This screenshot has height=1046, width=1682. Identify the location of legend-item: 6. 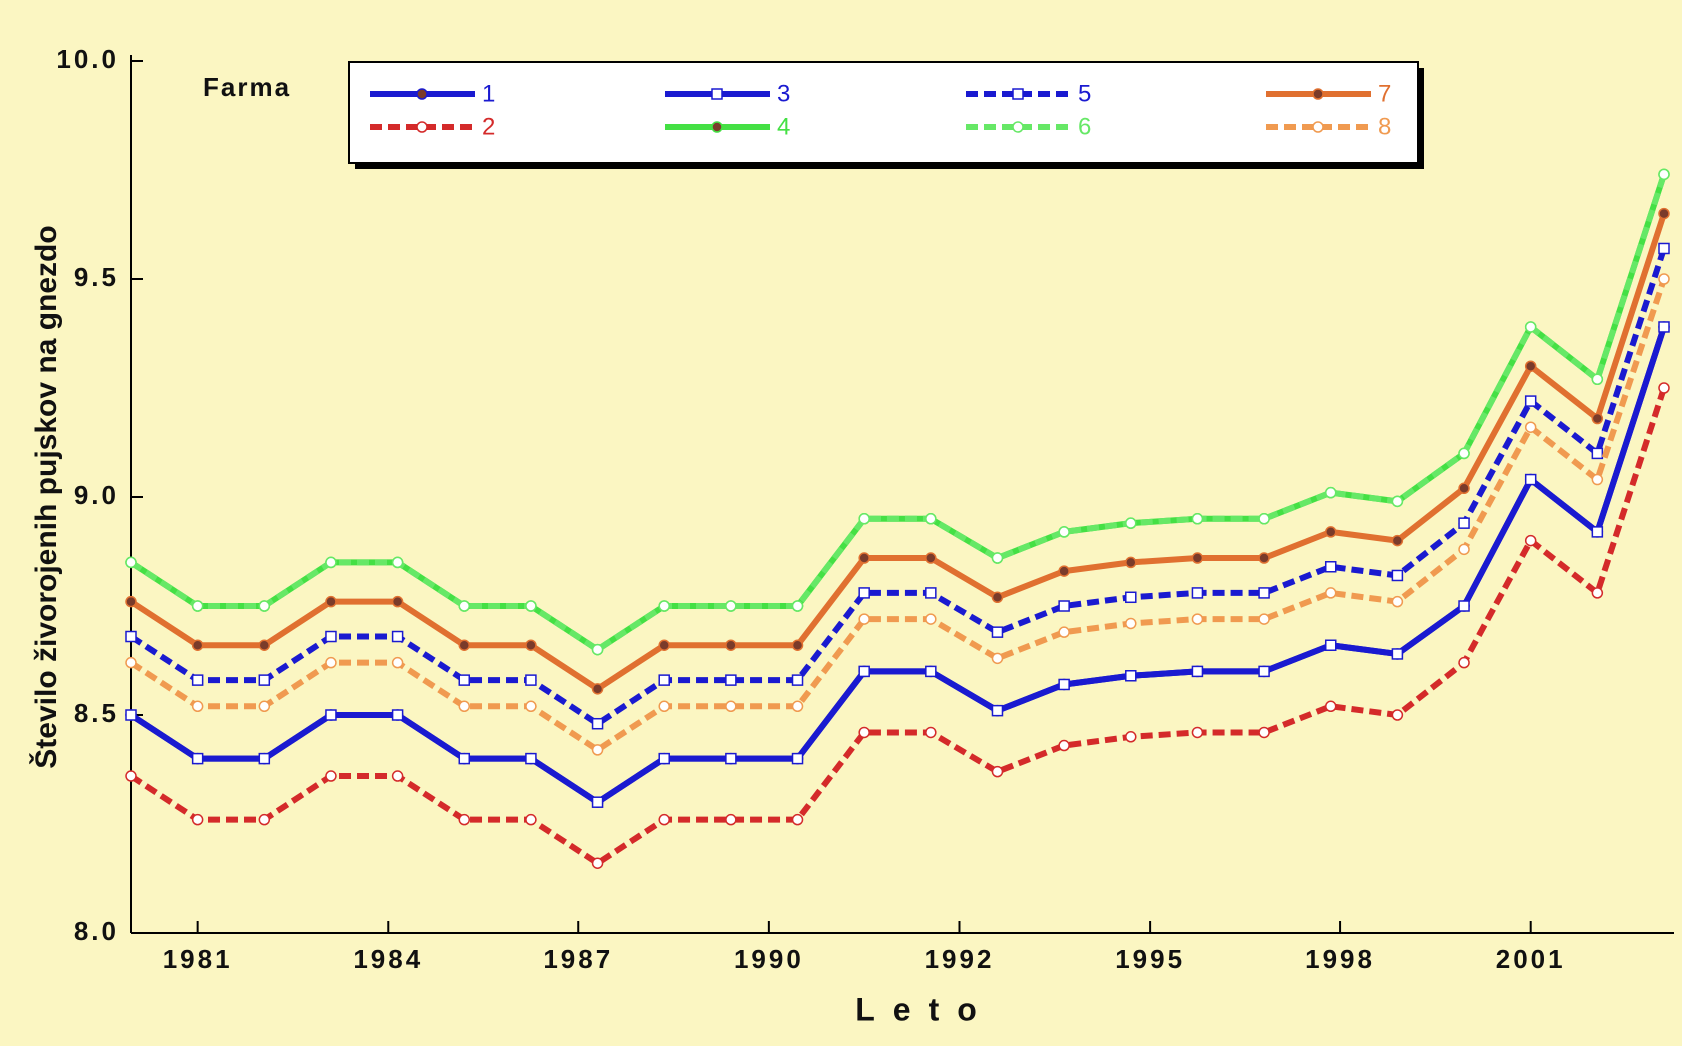
(1028, 126).